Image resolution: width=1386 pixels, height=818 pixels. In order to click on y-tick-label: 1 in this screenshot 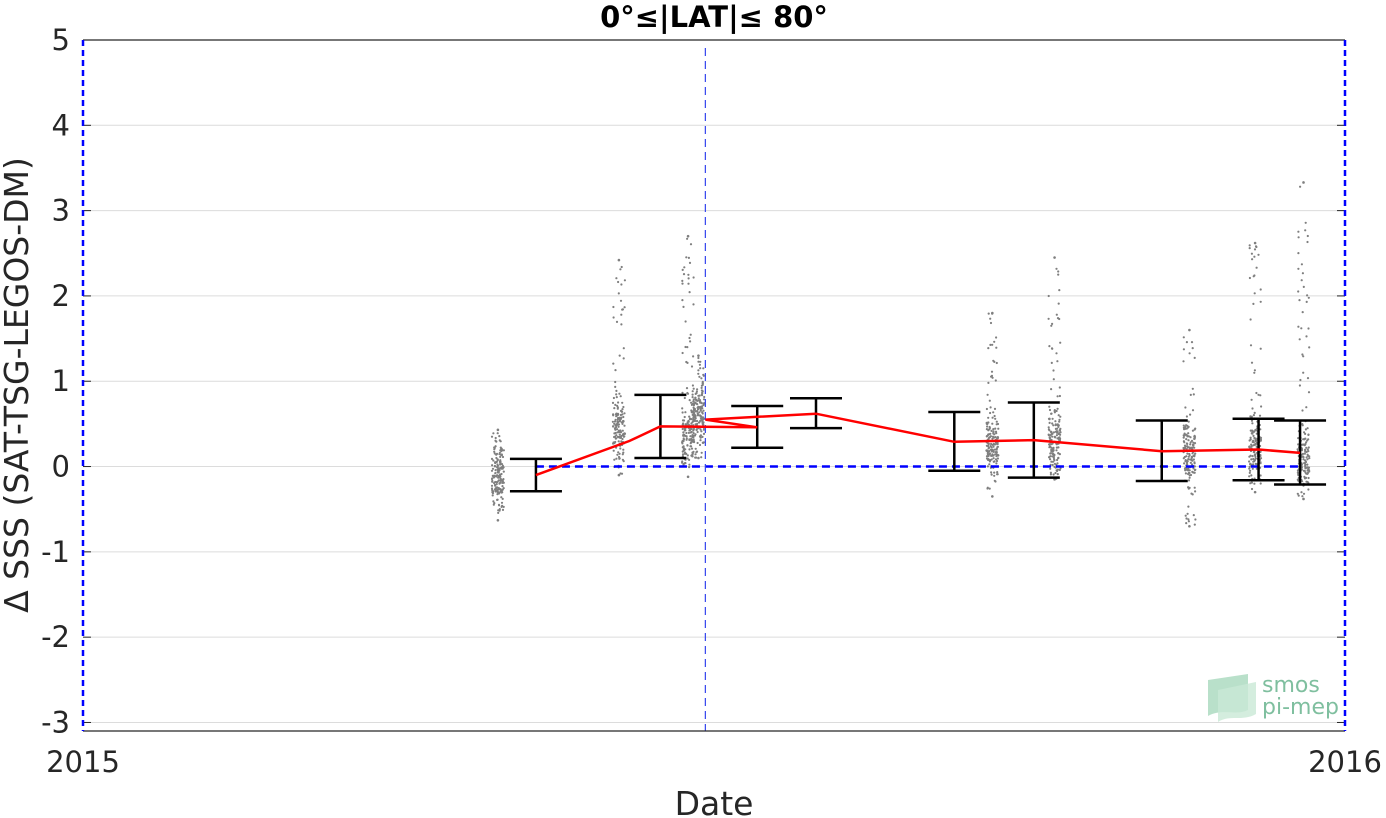, I will do `click(61, 381)`.